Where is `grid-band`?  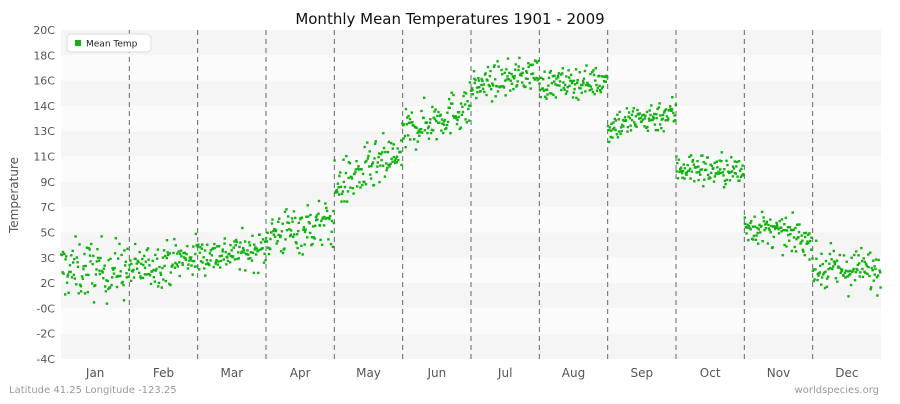
grid-band is located at coordinates (471, 270).